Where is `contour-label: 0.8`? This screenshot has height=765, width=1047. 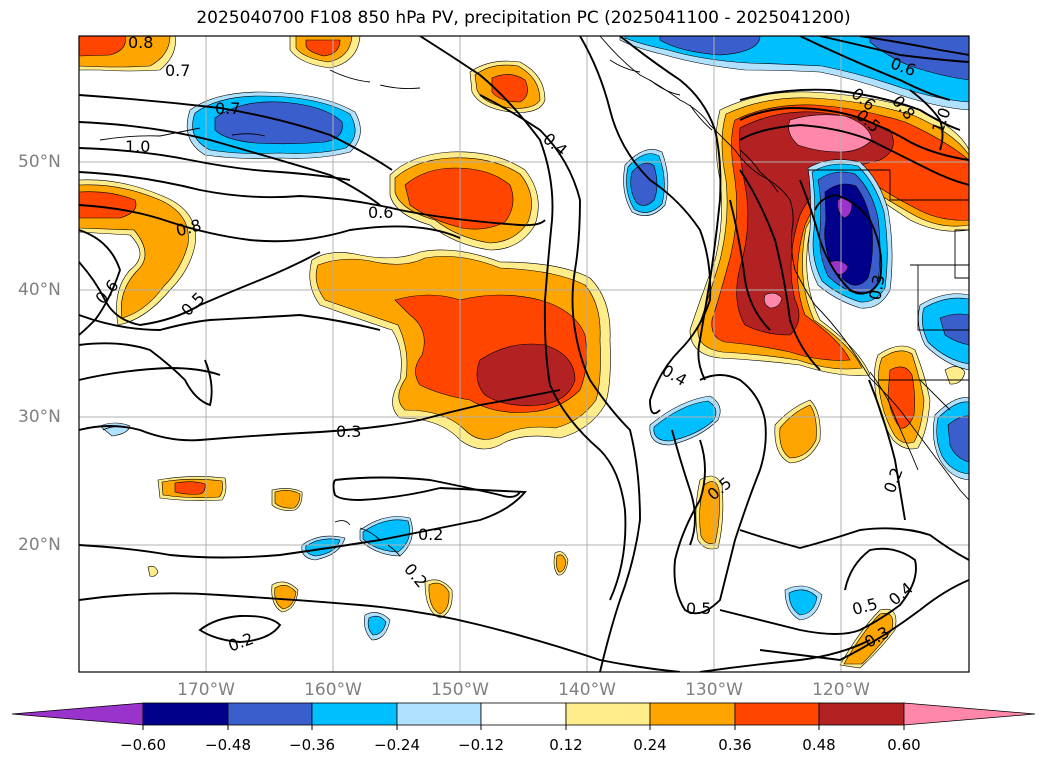
contour-label: 0.8 is located at coordinates (140, 42).